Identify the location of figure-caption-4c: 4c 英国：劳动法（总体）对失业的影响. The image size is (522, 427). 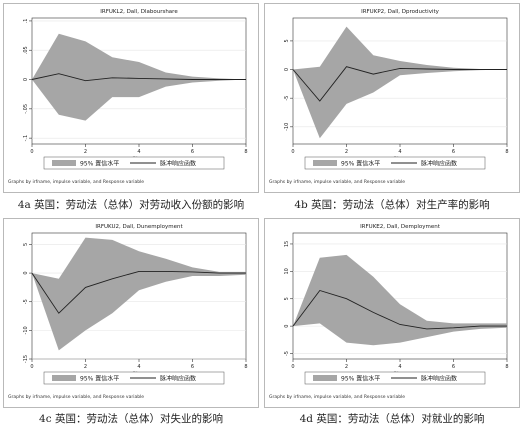
(131, 419).